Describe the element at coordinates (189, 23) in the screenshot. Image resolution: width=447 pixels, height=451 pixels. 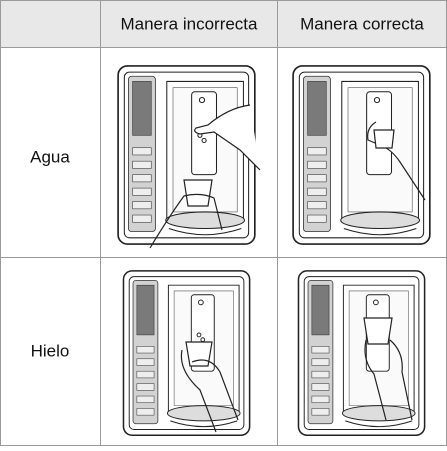
I see `column-header: Manera incorrecta` at that location.